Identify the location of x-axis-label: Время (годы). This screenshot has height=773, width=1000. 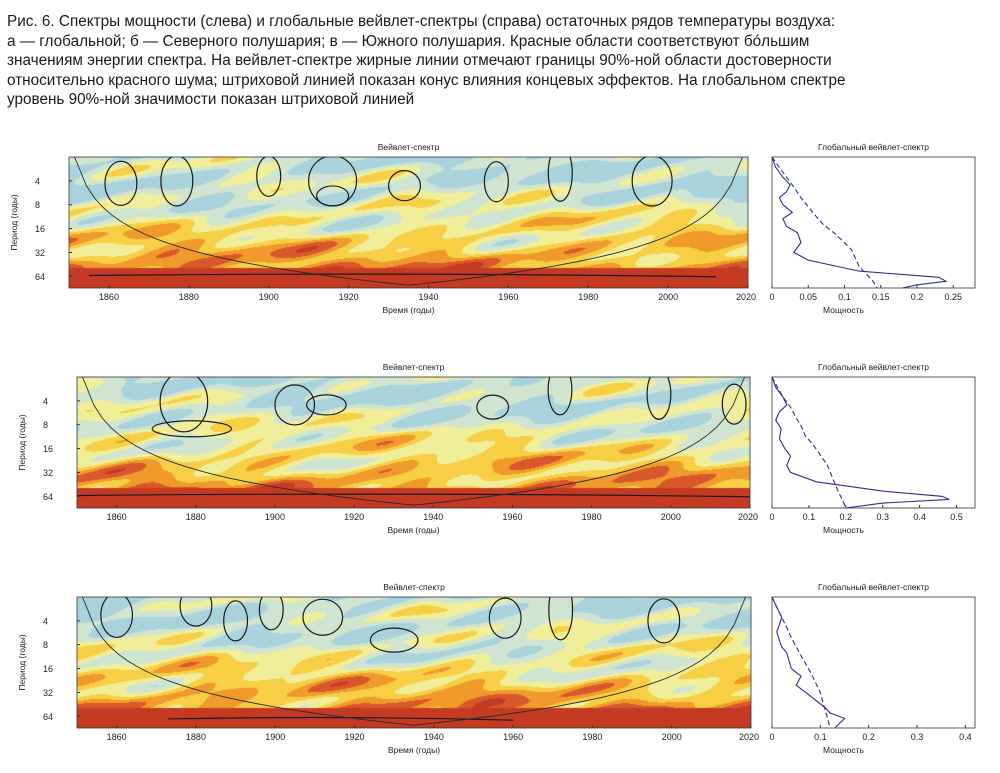
(408, 310).